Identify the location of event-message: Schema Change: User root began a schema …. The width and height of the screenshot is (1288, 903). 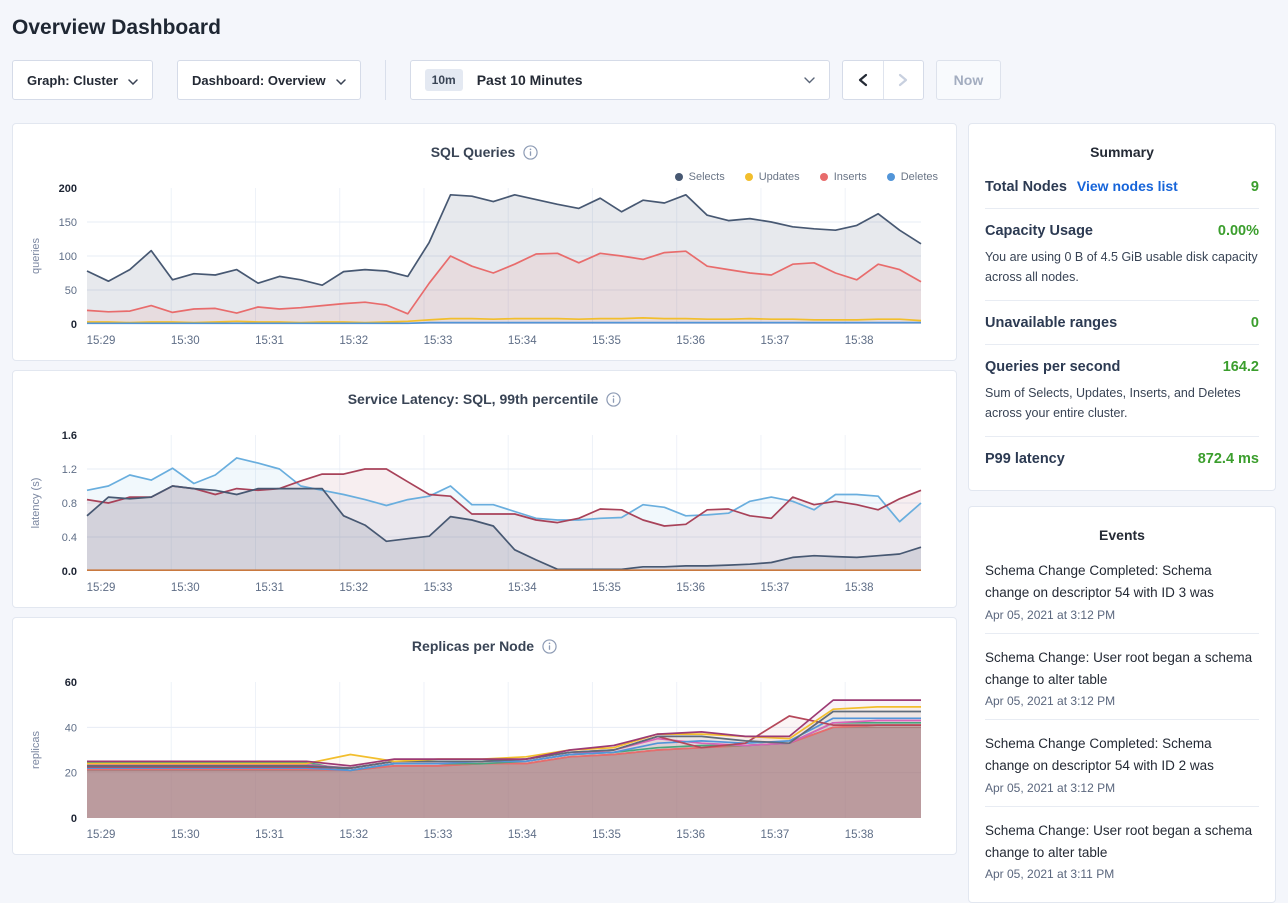
(1119, 668).